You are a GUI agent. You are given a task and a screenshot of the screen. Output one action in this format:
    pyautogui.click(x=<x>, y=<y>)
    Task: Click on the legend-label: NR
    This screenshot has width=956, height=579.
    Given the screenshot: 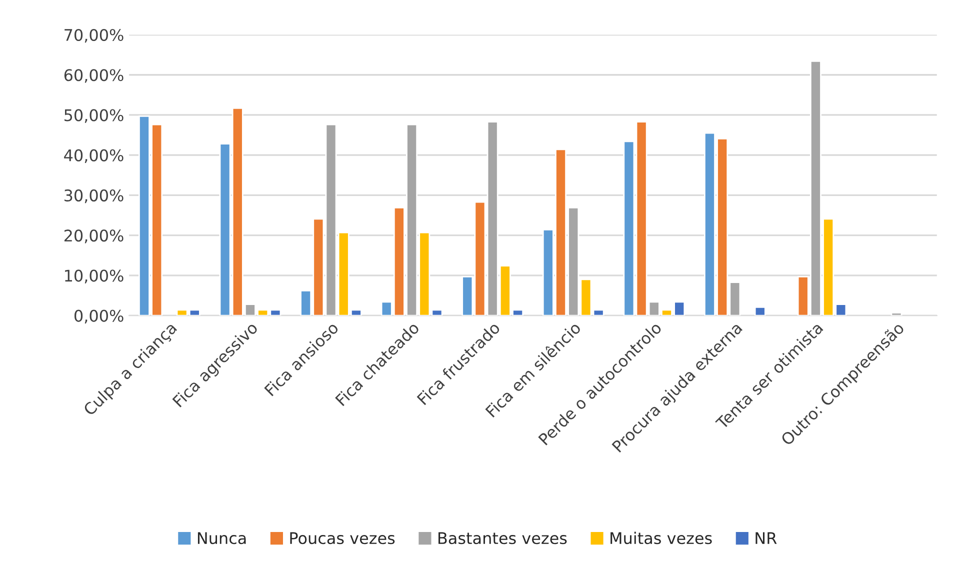 What is the action you would take?
    pyautogui.click(x=766, y=538)
    